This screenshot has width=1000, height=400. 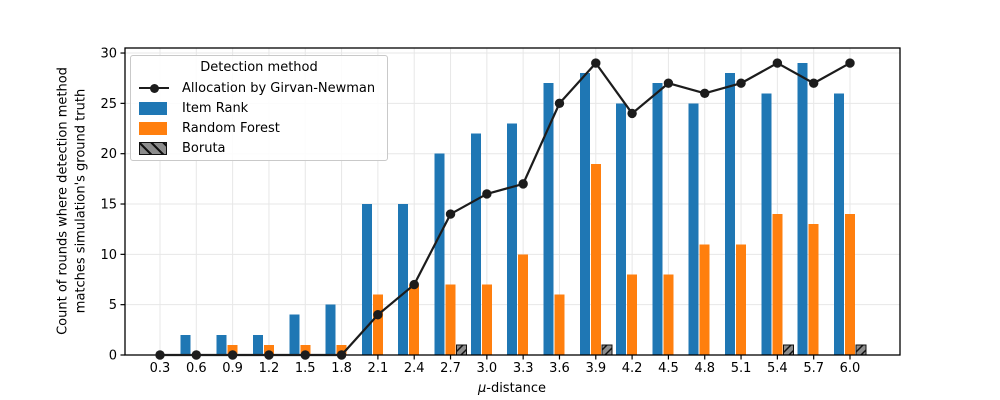 What do you see at coordinates (108, 54) in the screenshot?
I see `y-tick-label: 30` at bounding box center [108, 54].